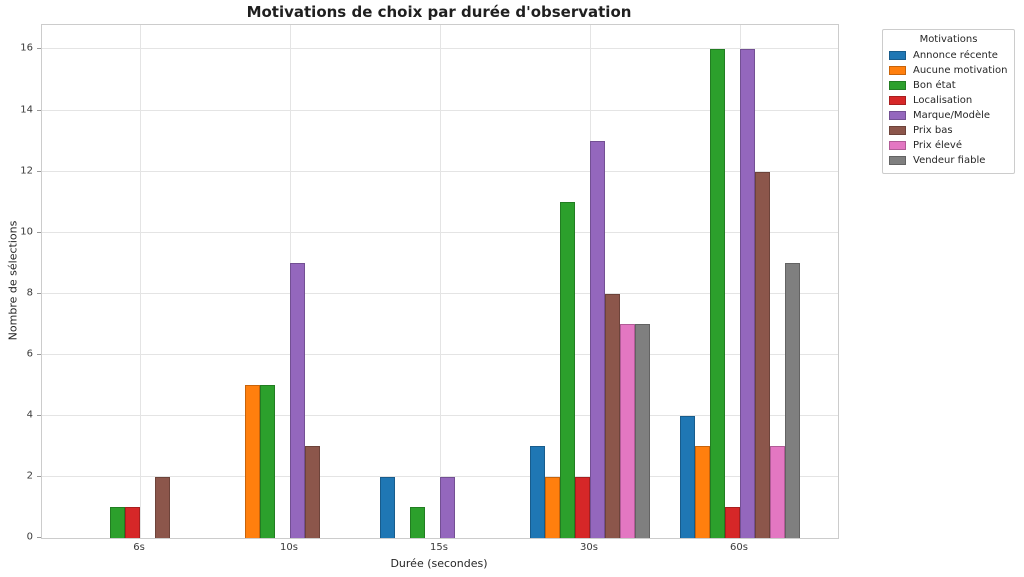  I want to click on legend-entry: Bon état, so click(948, 85).